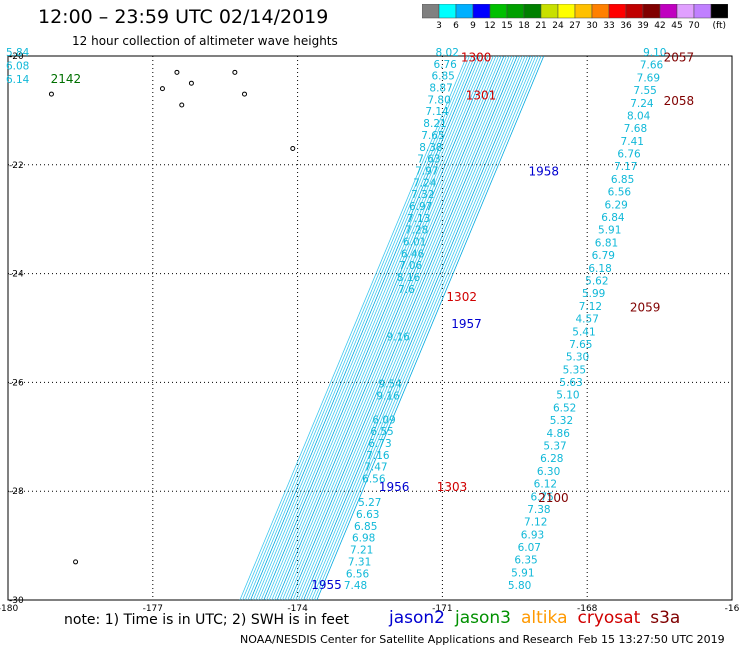 The image size is (740, 650). Describe the element at coordinates (416, 231) in the screenshot. I see `wave-height-label: 7.28` at that location.